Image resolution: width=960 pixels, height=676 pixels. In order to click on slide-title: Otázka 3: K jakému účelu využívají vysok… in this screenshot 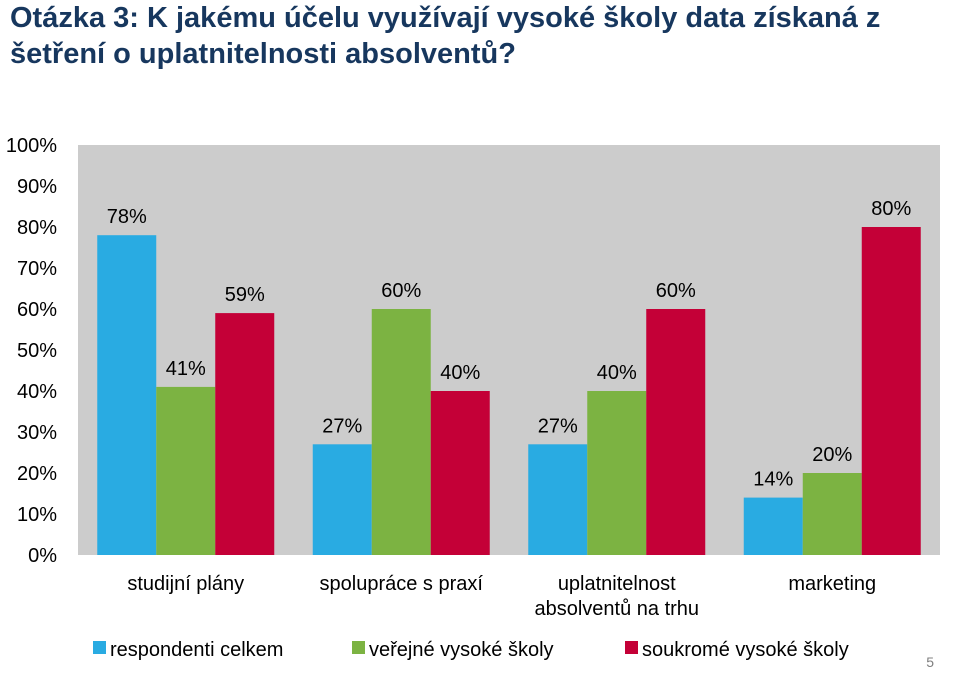, I will do `click(445, 36)`.